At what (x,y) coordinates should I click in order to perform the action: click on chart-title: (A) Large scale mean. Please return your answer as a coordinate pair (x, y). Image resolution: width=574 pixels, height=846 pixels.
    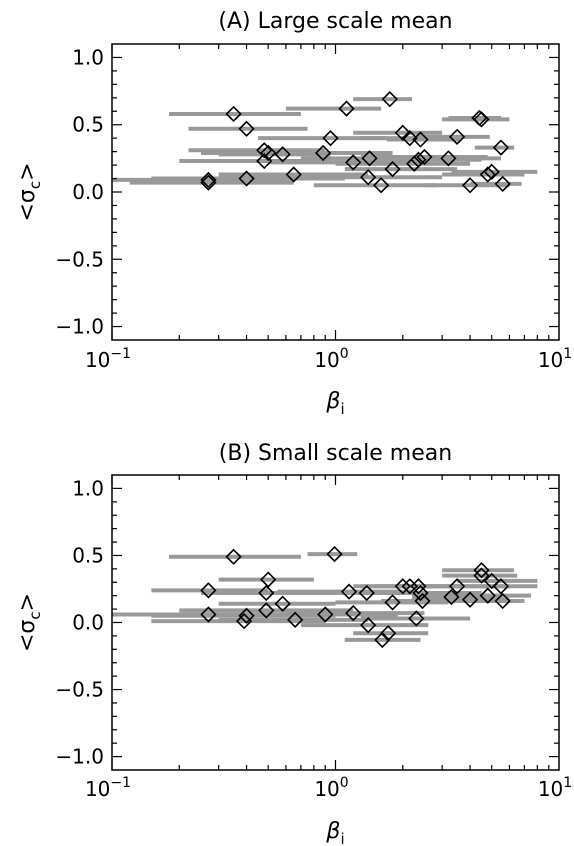
    Looking at the image, I should click on (335, 21).